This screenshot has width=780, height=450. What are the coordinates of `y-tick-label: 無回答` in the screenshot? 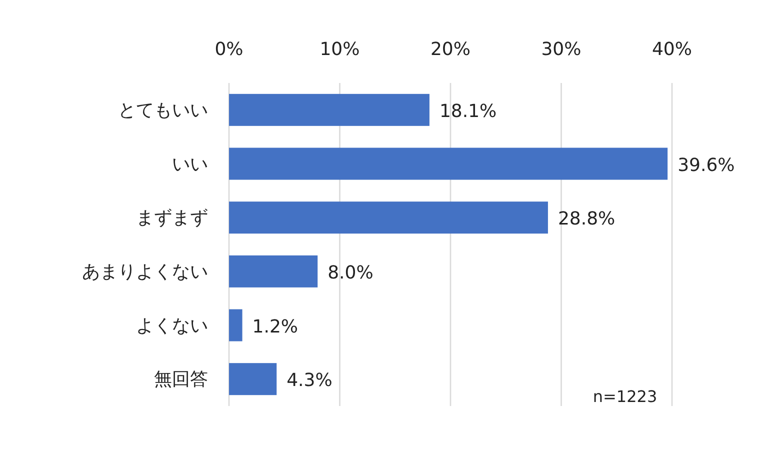 It's located at (181, 379).